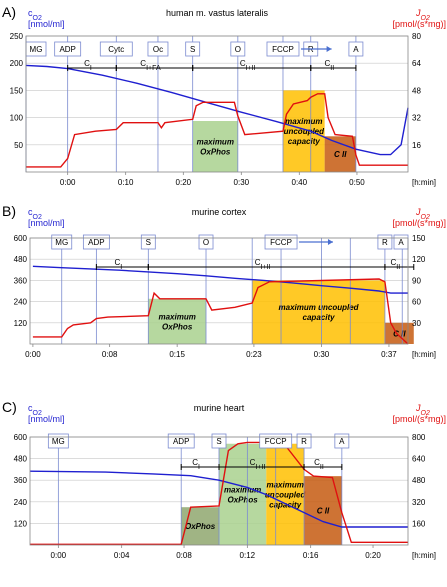 This screenshot has width=447, height=587. Describe the element at coordinates (33, 354) in the screenshot. I see `x-tick-label: 0:00` at that location.